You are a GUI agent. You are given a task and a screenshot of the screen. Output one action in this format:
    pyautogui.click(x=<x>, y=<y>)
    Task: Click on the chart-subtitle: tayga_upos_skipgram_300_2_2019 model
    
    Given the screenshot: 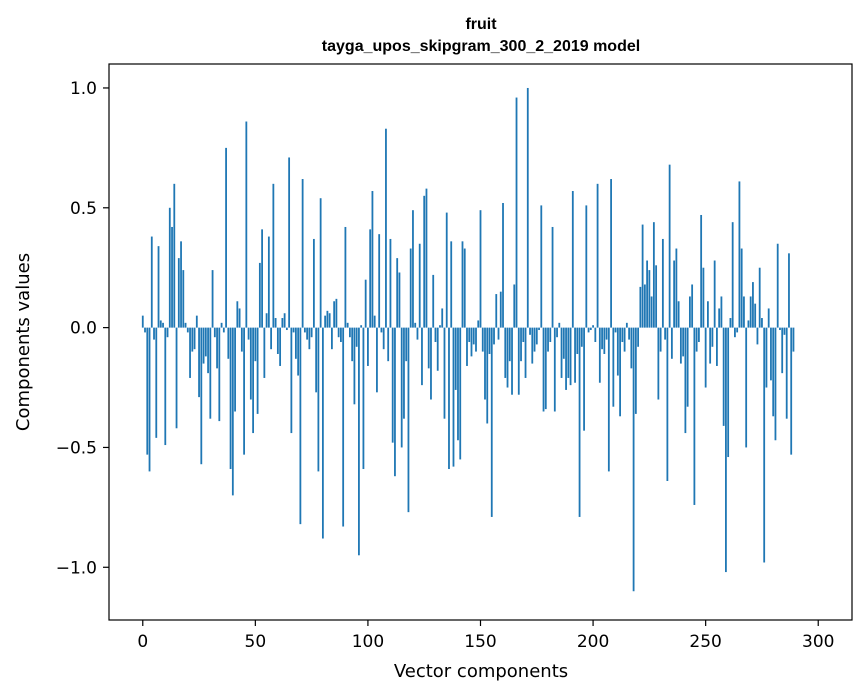 What is the action you would take?
    pyautogui.click(x=481, y=46)
    